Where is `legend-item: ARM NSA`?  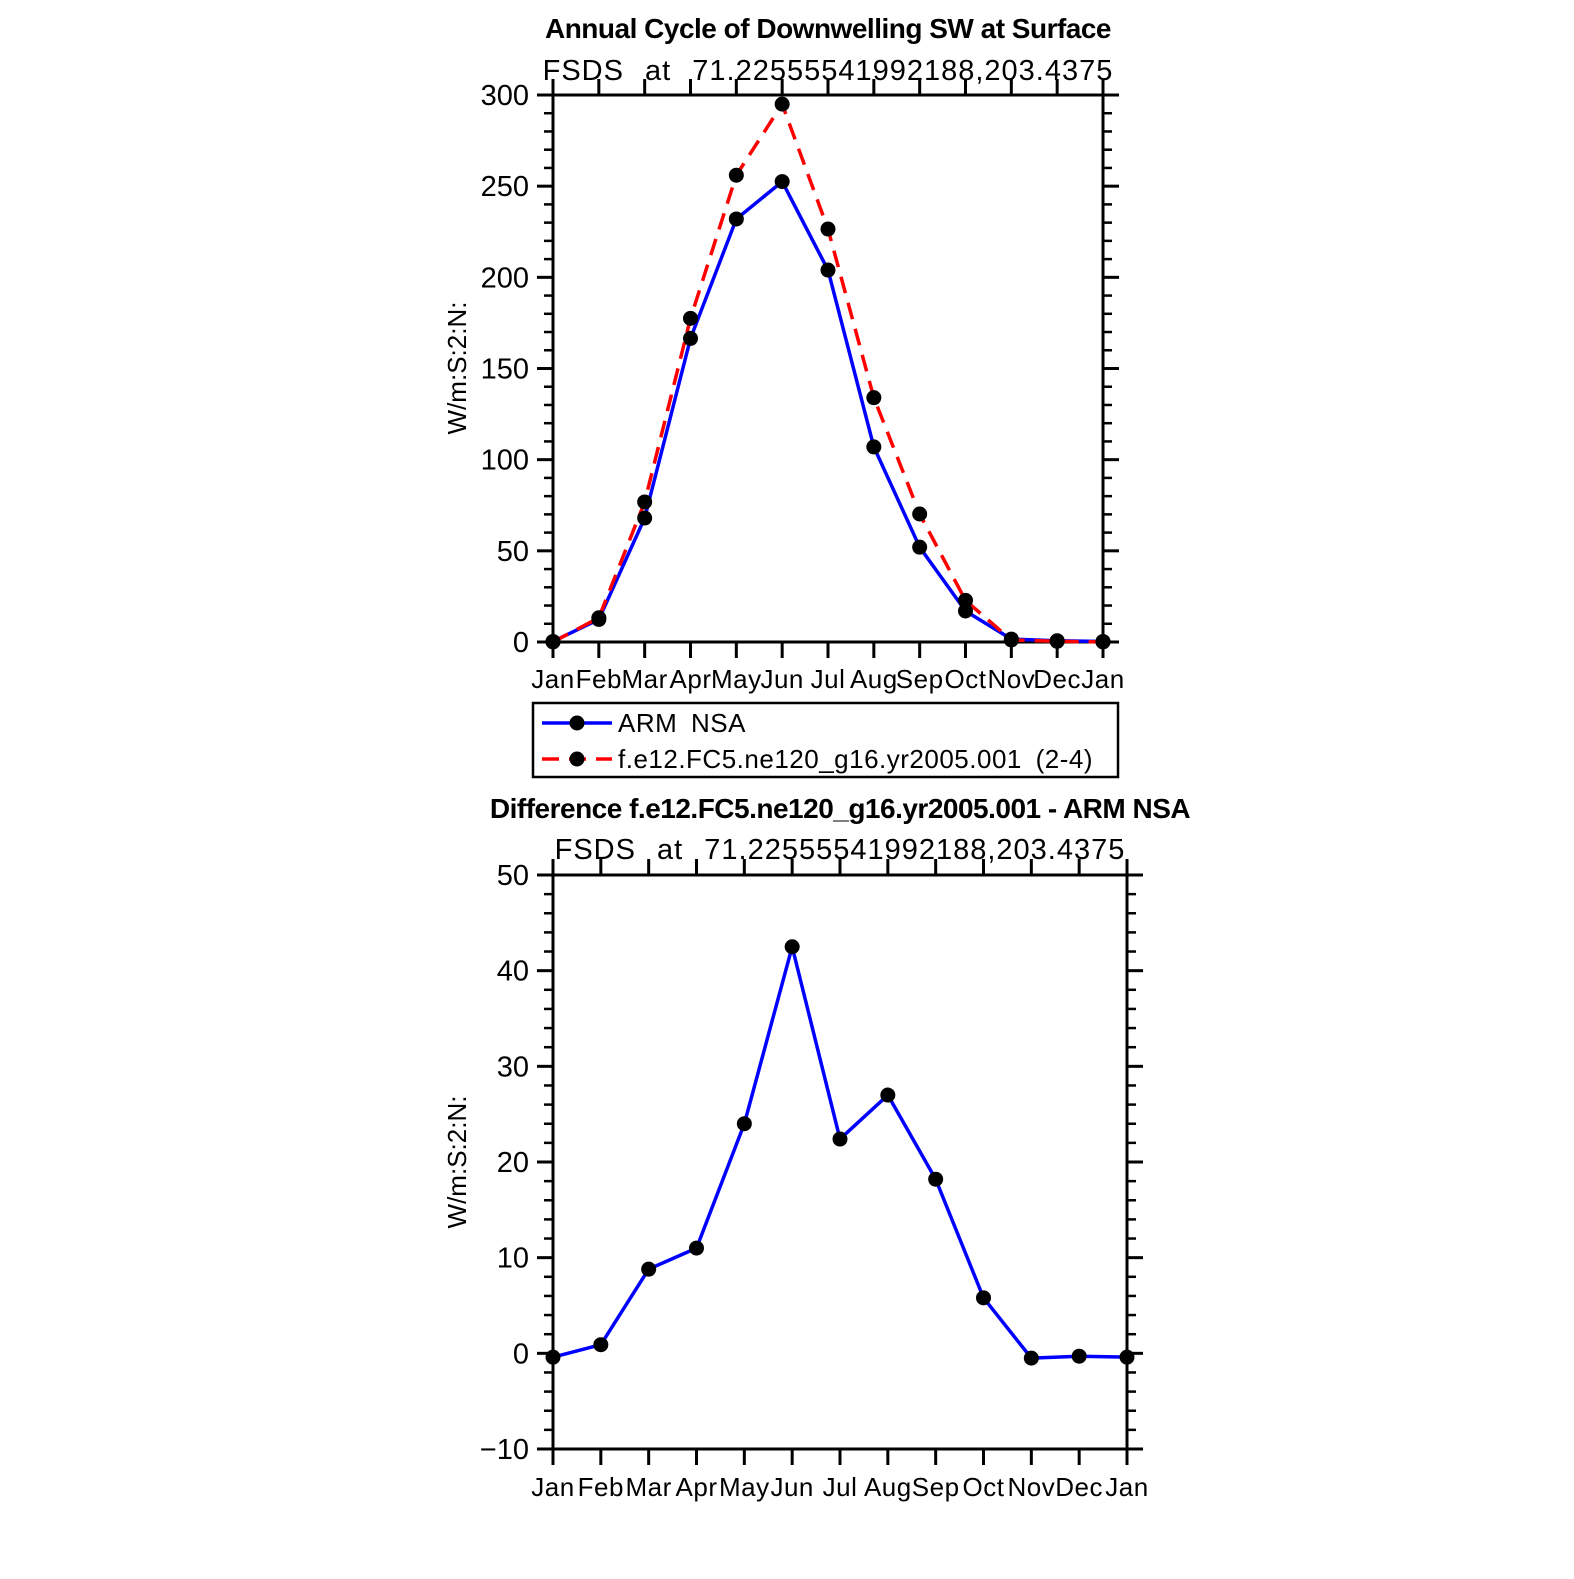 legend-item: ARM NSA is located at coordinates (644, 723).